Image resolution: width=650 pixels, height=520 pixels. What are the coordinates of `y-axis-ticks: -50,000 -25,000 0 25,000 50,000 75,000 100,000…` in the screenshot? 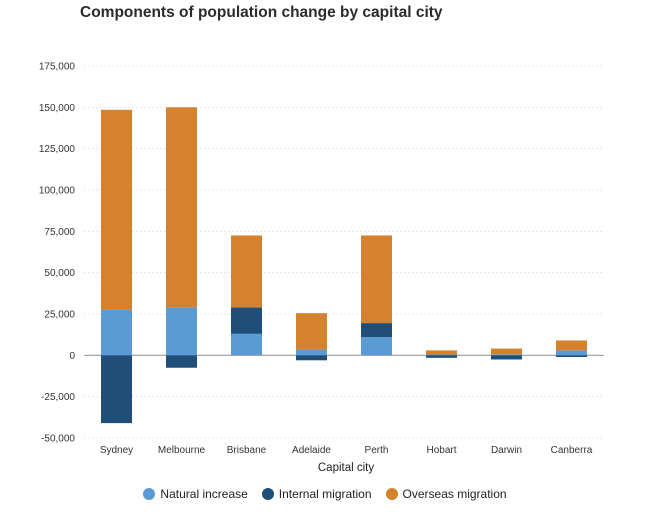 It's located at (57, 253).